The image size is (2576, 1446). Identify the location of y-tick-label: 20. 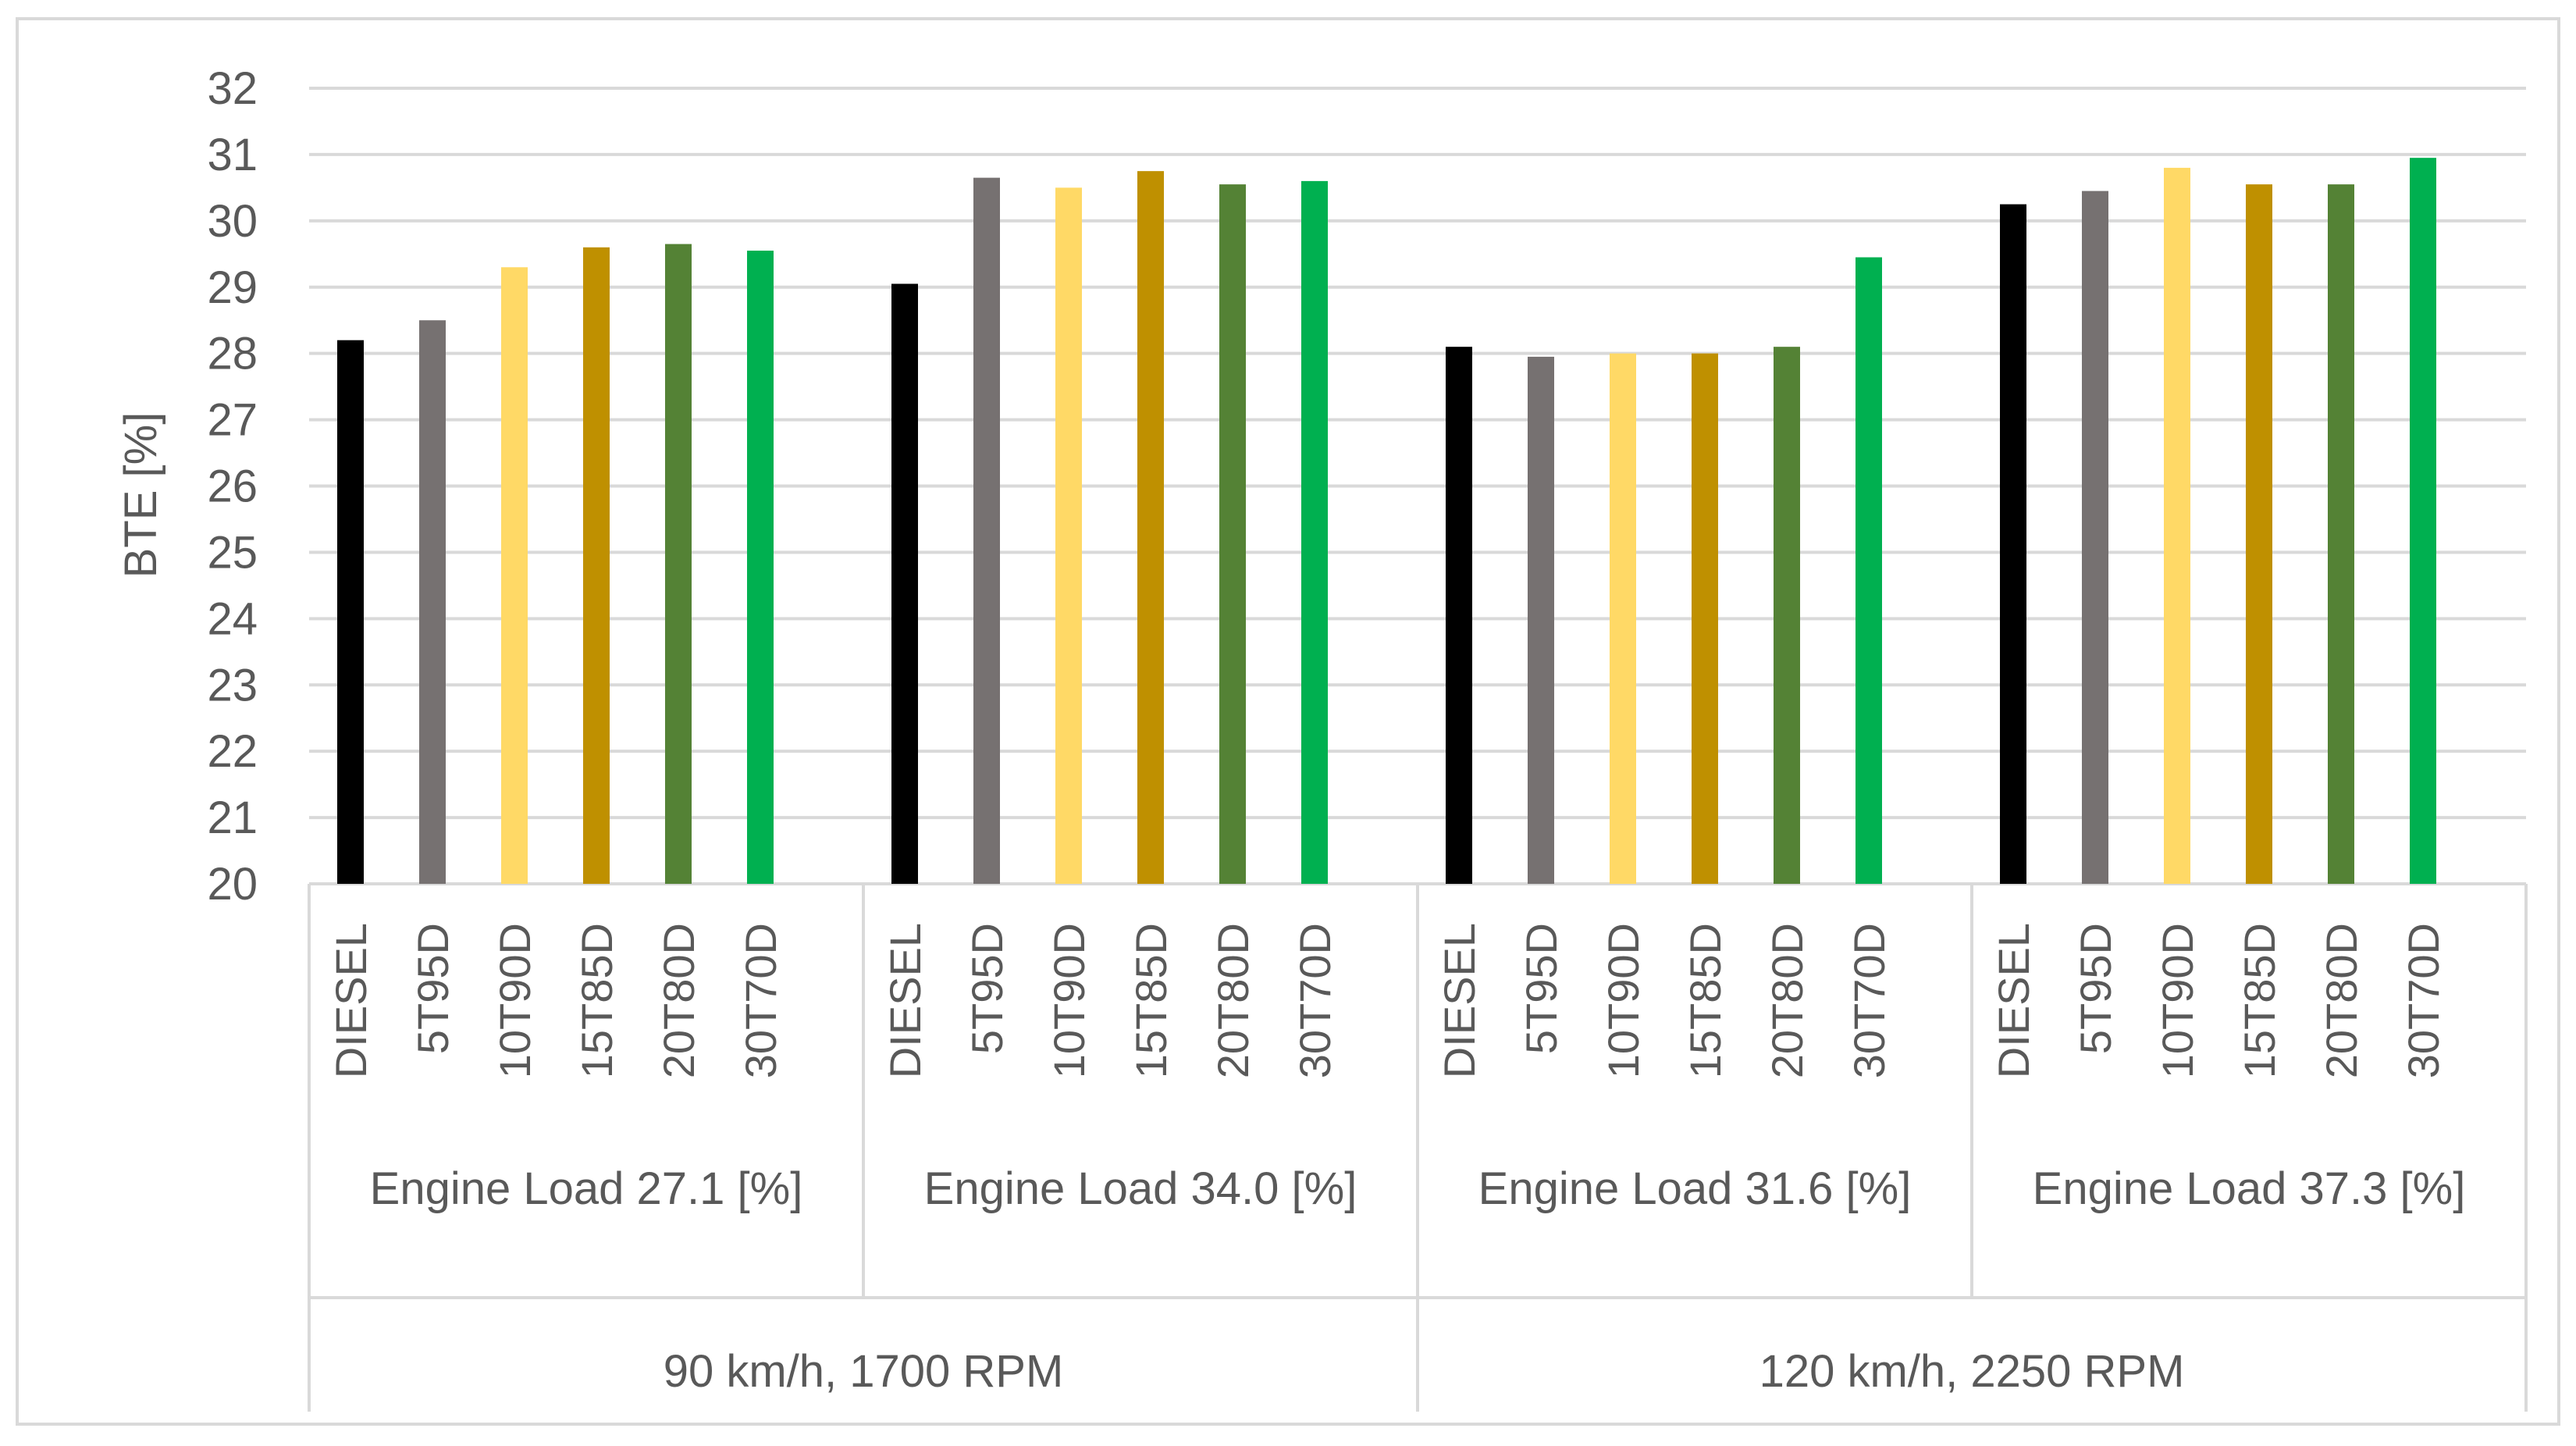
(232, 884).